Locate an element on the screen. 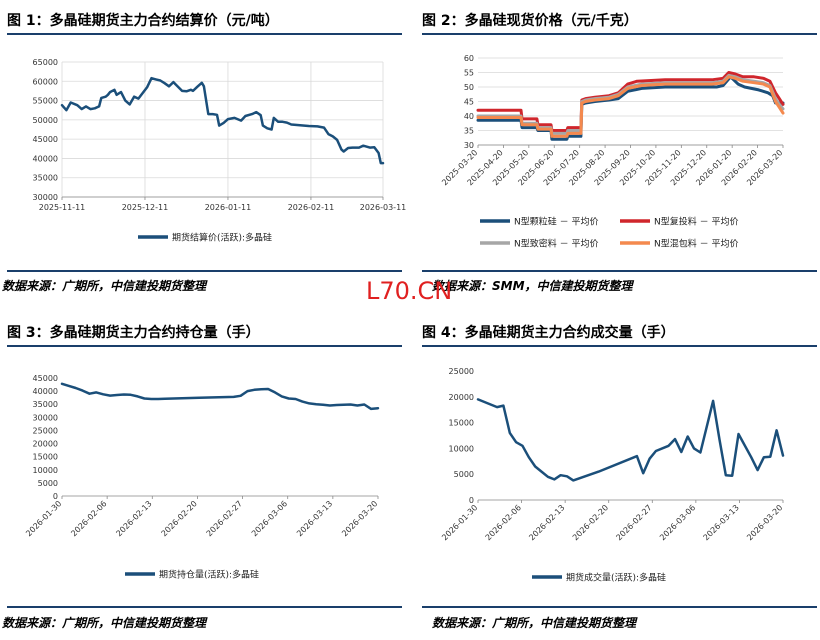 This screenshot has height=640, width=820. x-tick-label: 2025-11-11 is located at coordinates (62, 207).